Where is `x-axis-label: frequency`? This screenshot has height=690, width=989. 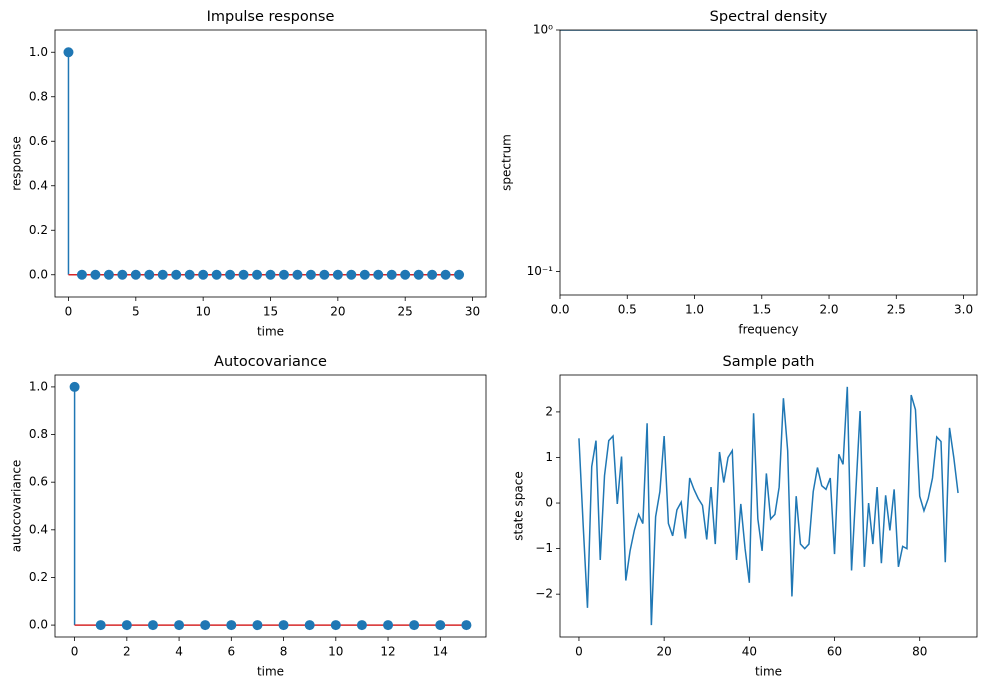 x-axis-label: frequency is located at coordinates (768, 330).